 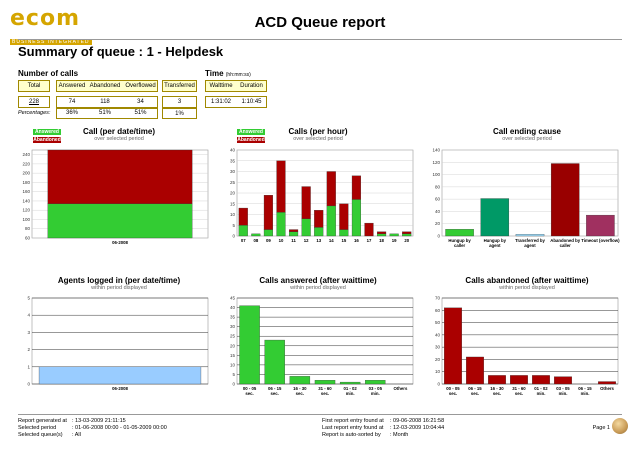 What do you see at coordinates (565, 243) in the screenshot?
I see `x-tick-label: Abandoned by caller` at bounding box center [565, 243].